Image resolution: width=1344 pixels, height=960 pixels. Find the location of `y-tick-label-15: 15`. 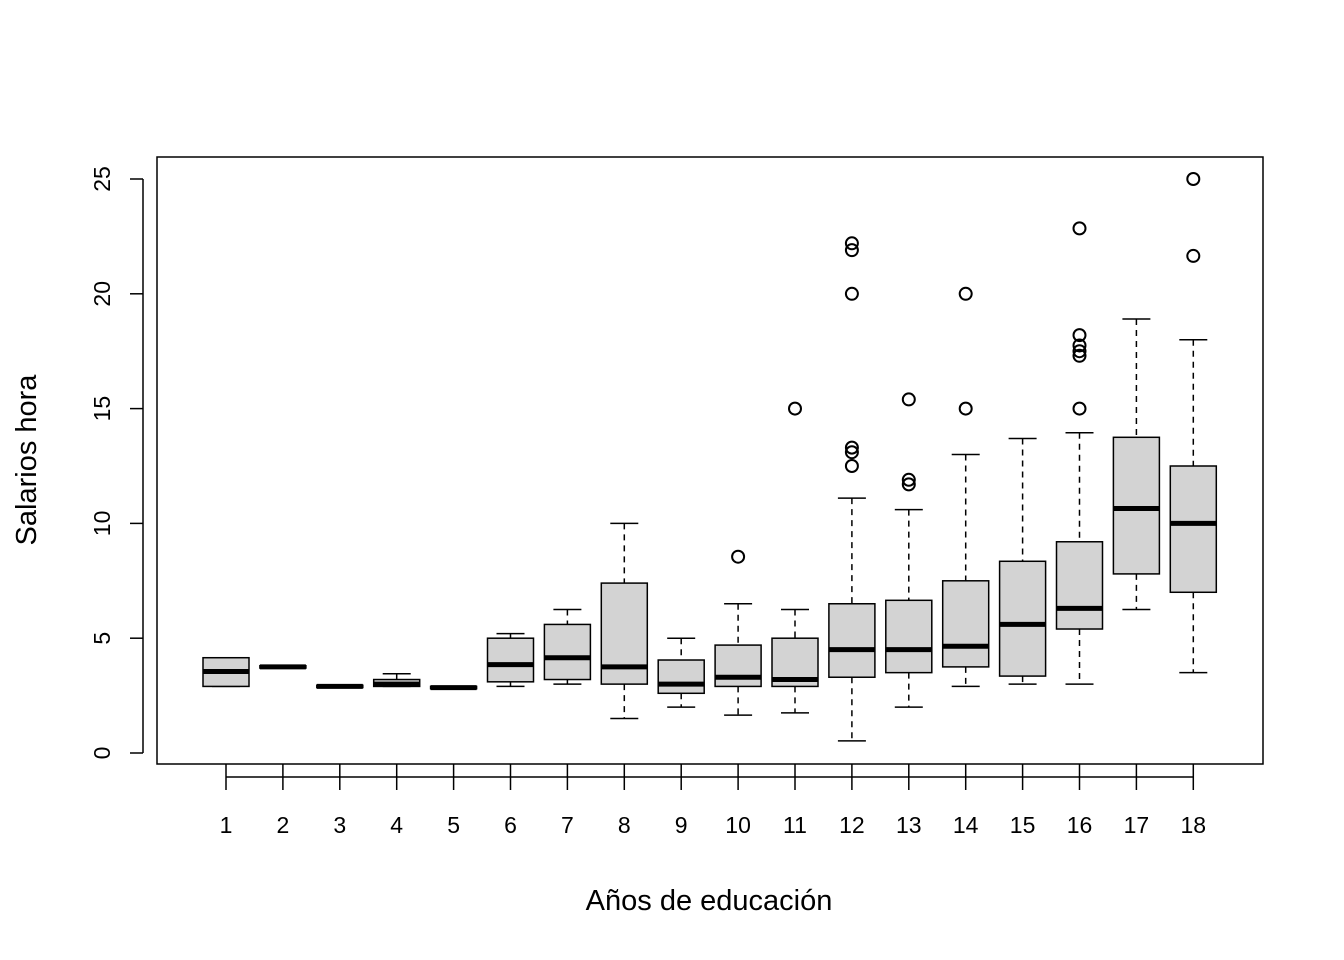

y-tick-label-15: 15 is located at coordinates (102, 409).